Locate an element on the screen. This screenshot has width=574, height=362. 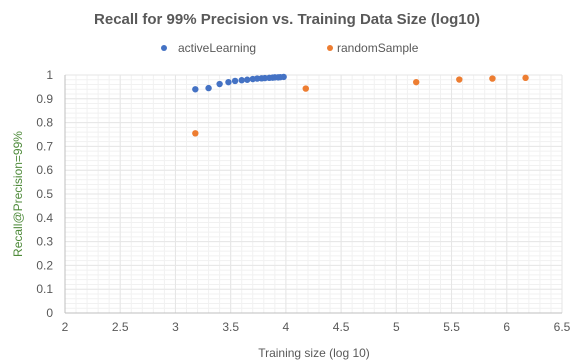
x-tick-label: 5.5 is located at coordinates (451, 327).